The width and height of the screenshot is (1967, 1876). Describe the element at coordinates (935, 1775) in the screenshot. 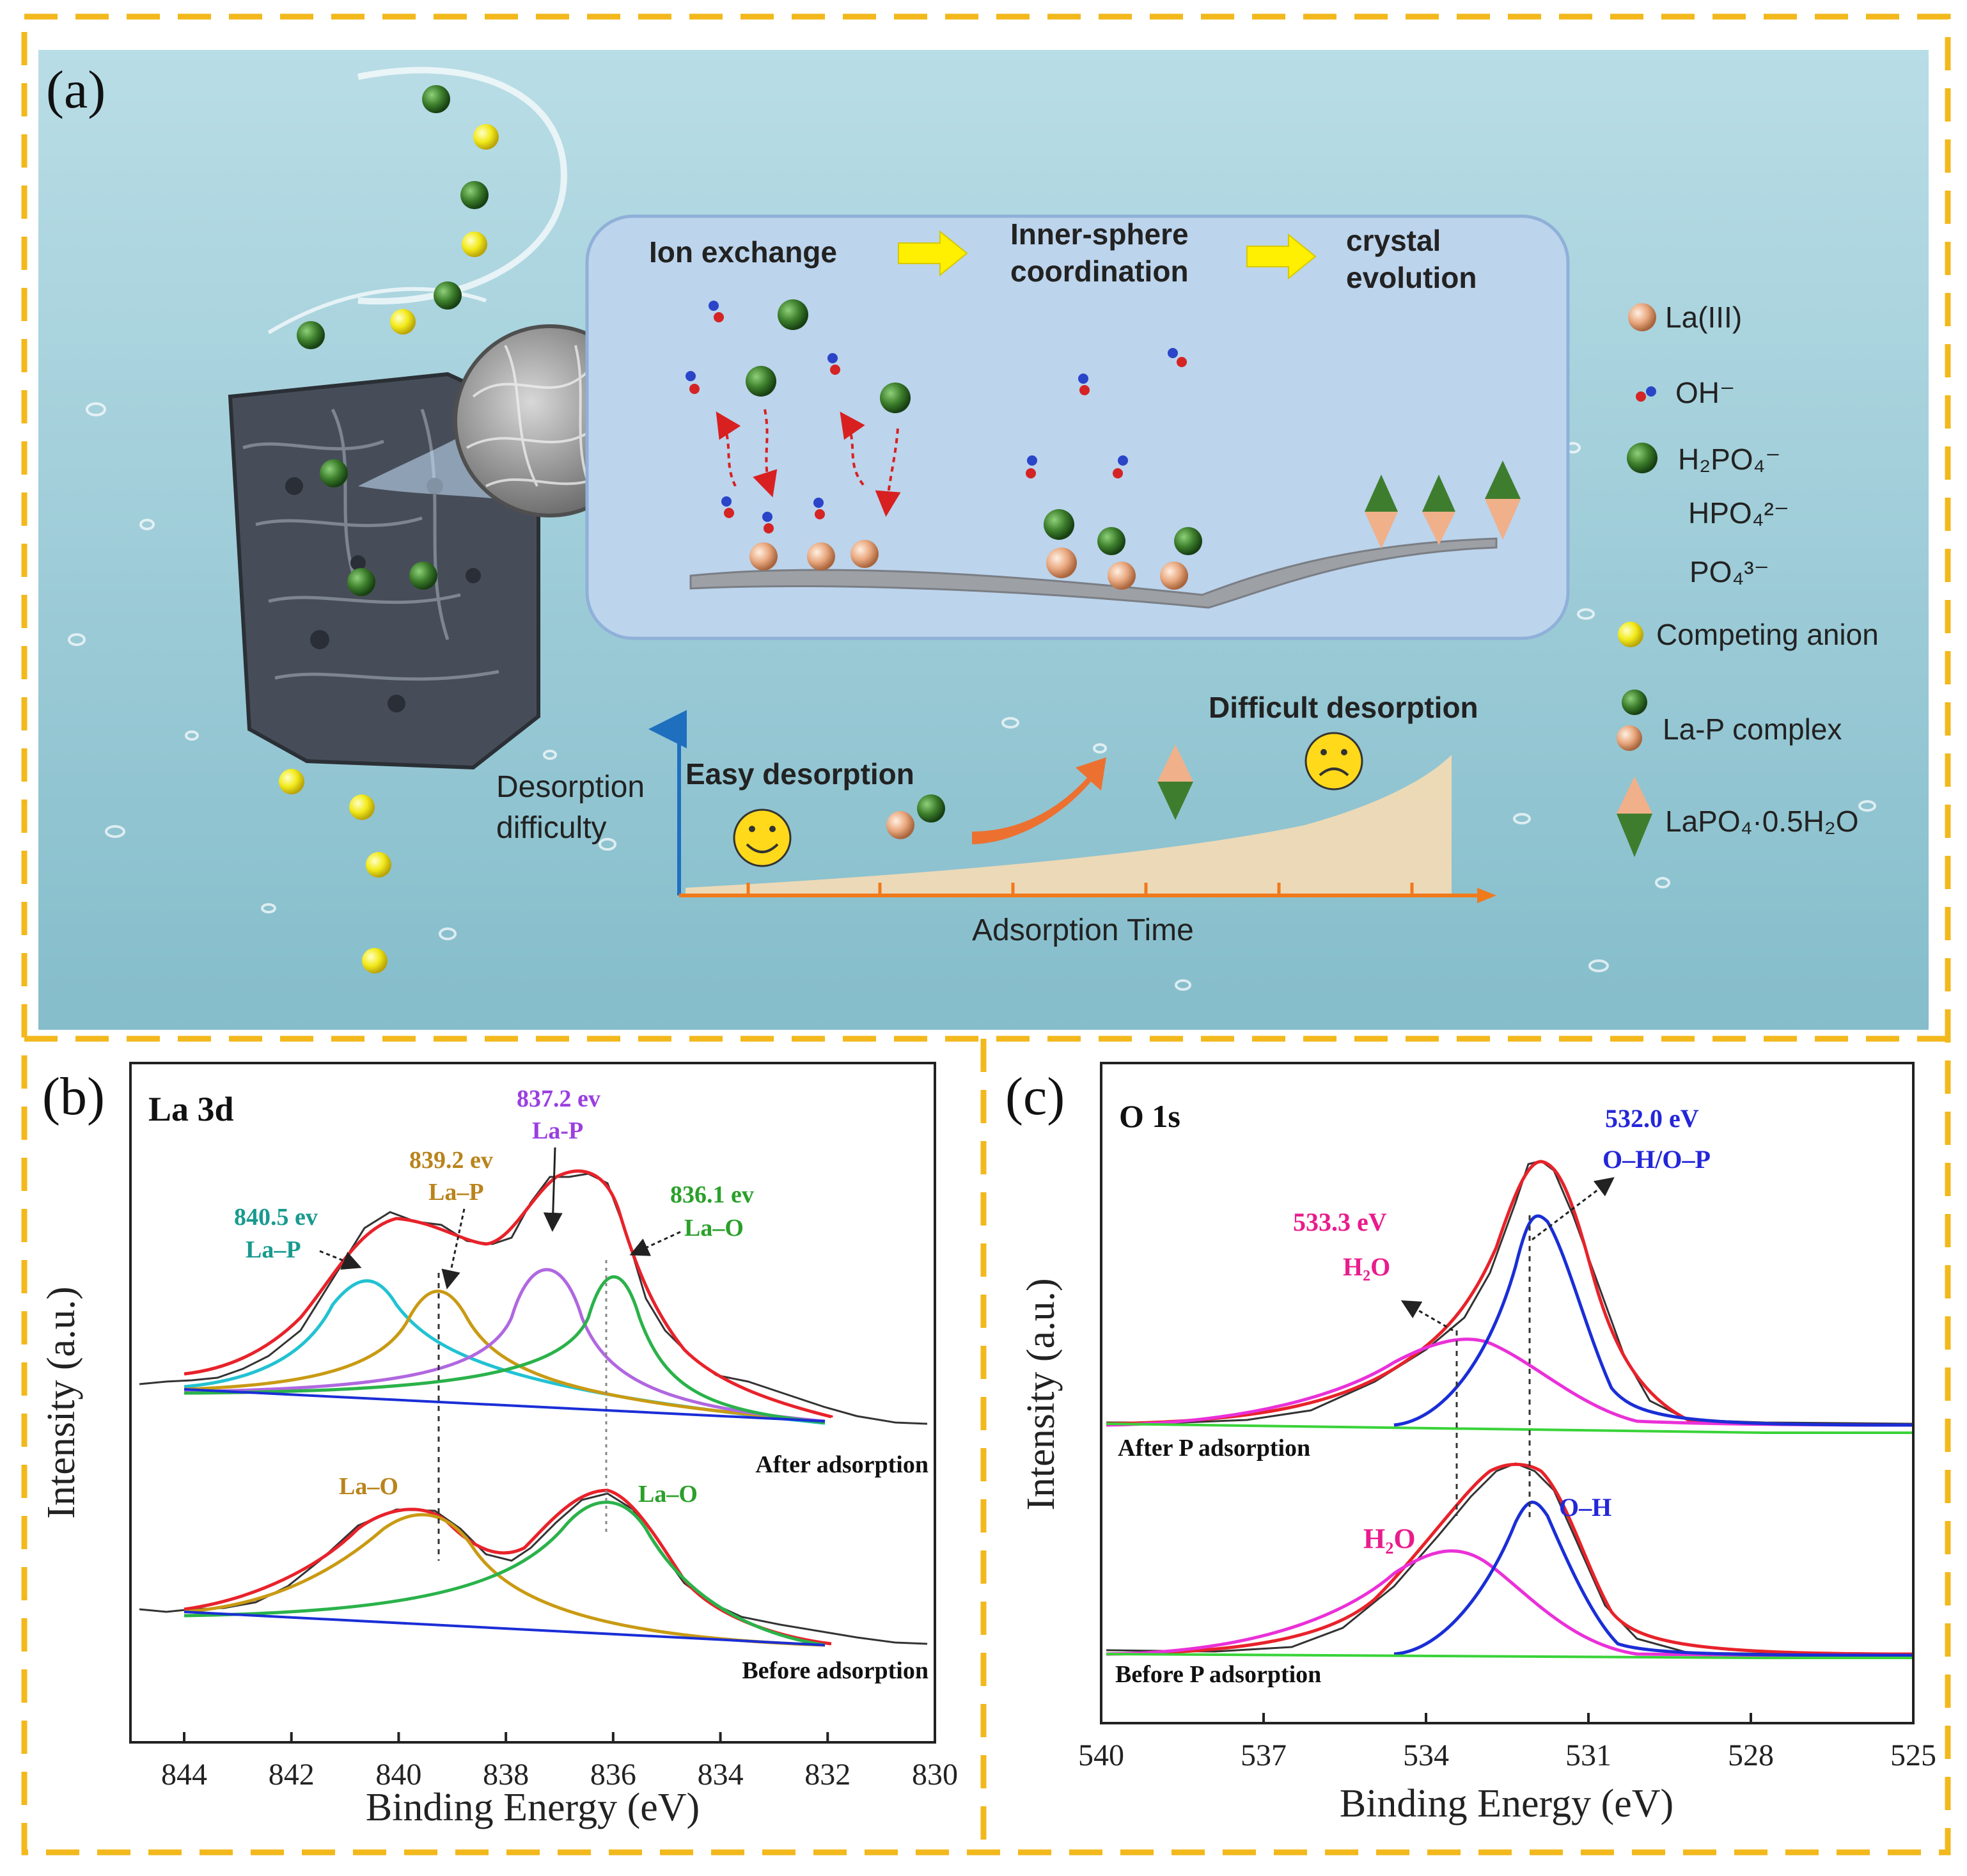

I see `panel-b-x-tick-label: 830` at that location.